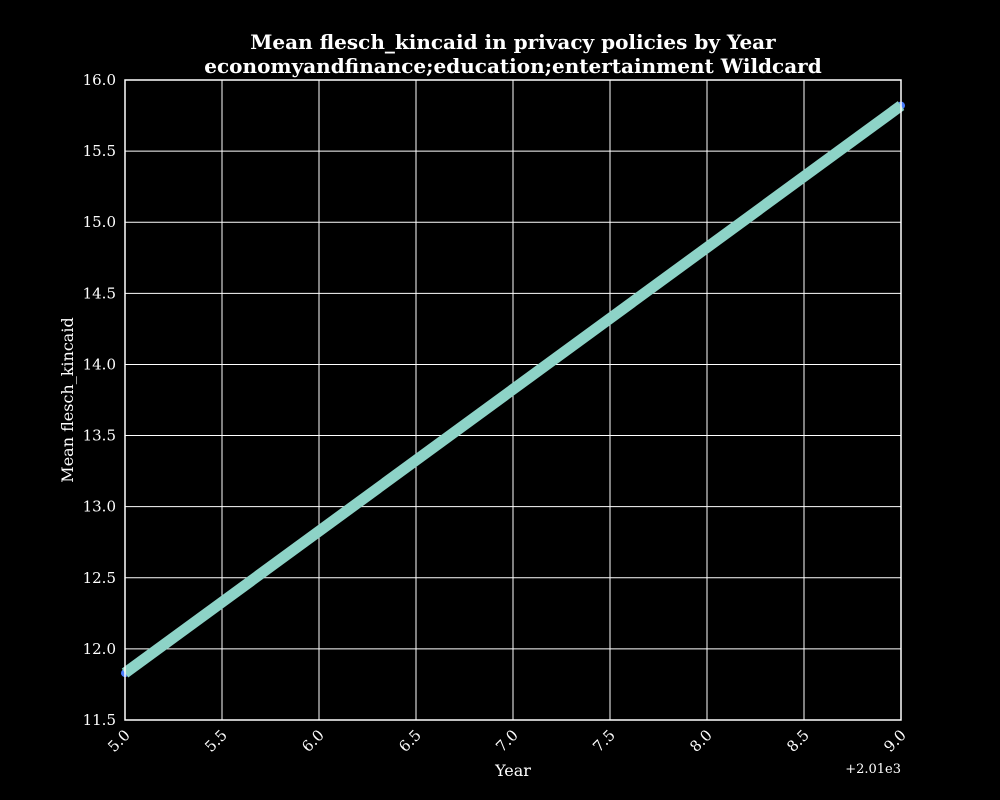 The width and height of the screenshot is (1000, 800). I want to click on y-tick-label-0: 11.5, so click(99, 720).